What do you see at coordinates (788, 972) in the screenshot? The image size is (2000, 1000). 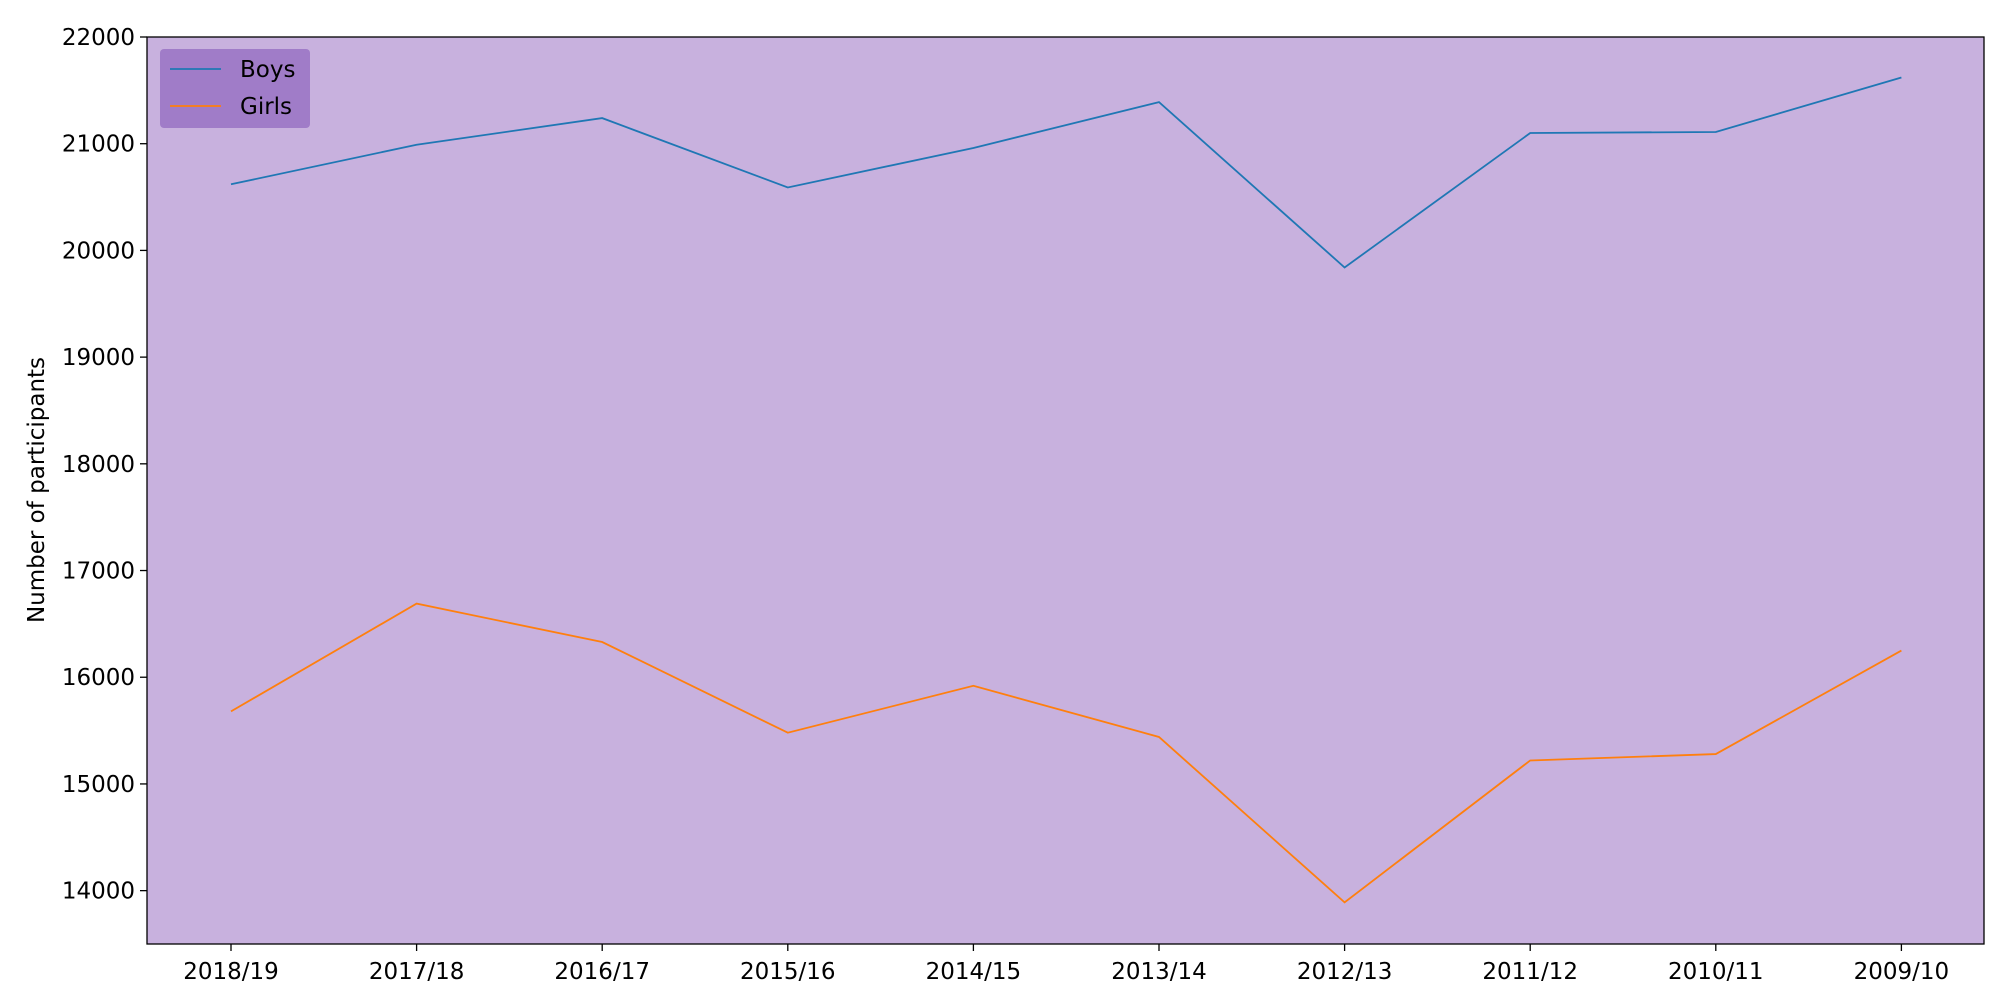 I see `x-tick-label: 2015/16` at bounding box center [788, 972].